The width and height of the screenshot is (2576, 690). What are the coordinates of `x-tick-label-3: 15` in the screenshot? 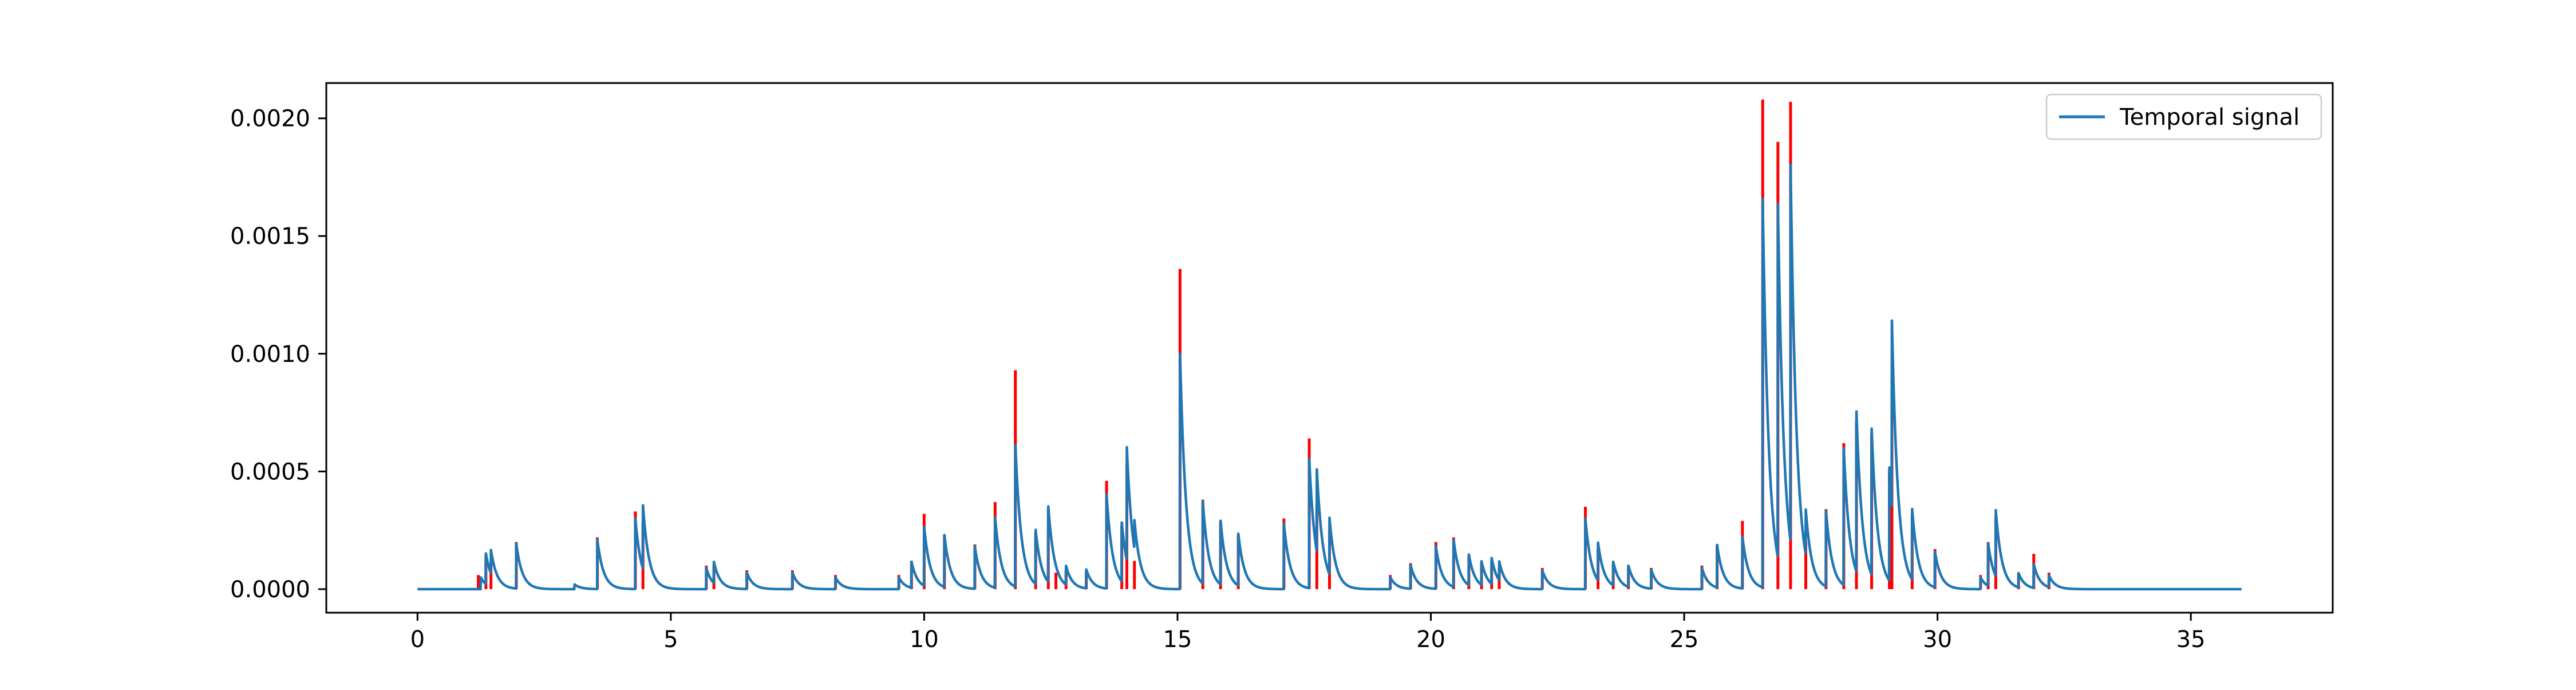 It's located at (1177, 639).